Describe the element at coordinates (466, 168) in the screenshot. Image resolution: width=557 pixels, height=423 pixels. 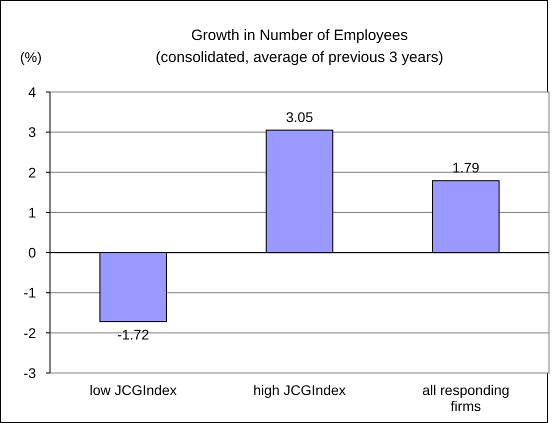
I see `data-label: 1.79` at that location.